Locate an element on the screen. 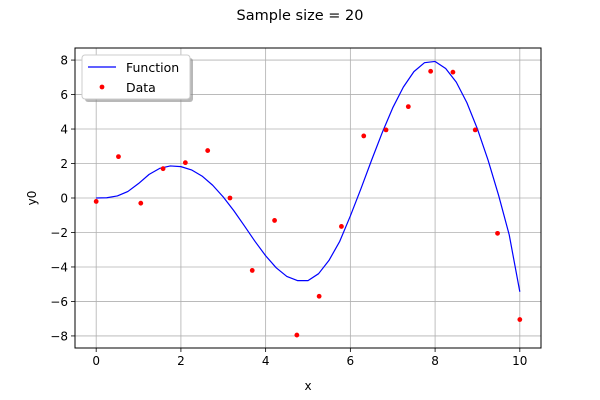 The width and height of the screenshot is (600, 400). y-tick-label: 4 is located at coordinates (64, 130).